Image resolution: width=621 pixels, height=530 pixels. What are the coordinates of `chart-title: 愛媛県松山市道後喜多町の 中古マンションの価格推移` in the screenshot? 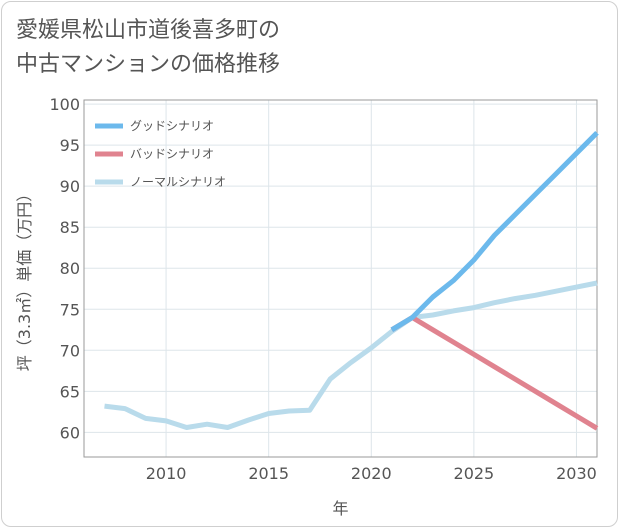 It's located at (148, 47).